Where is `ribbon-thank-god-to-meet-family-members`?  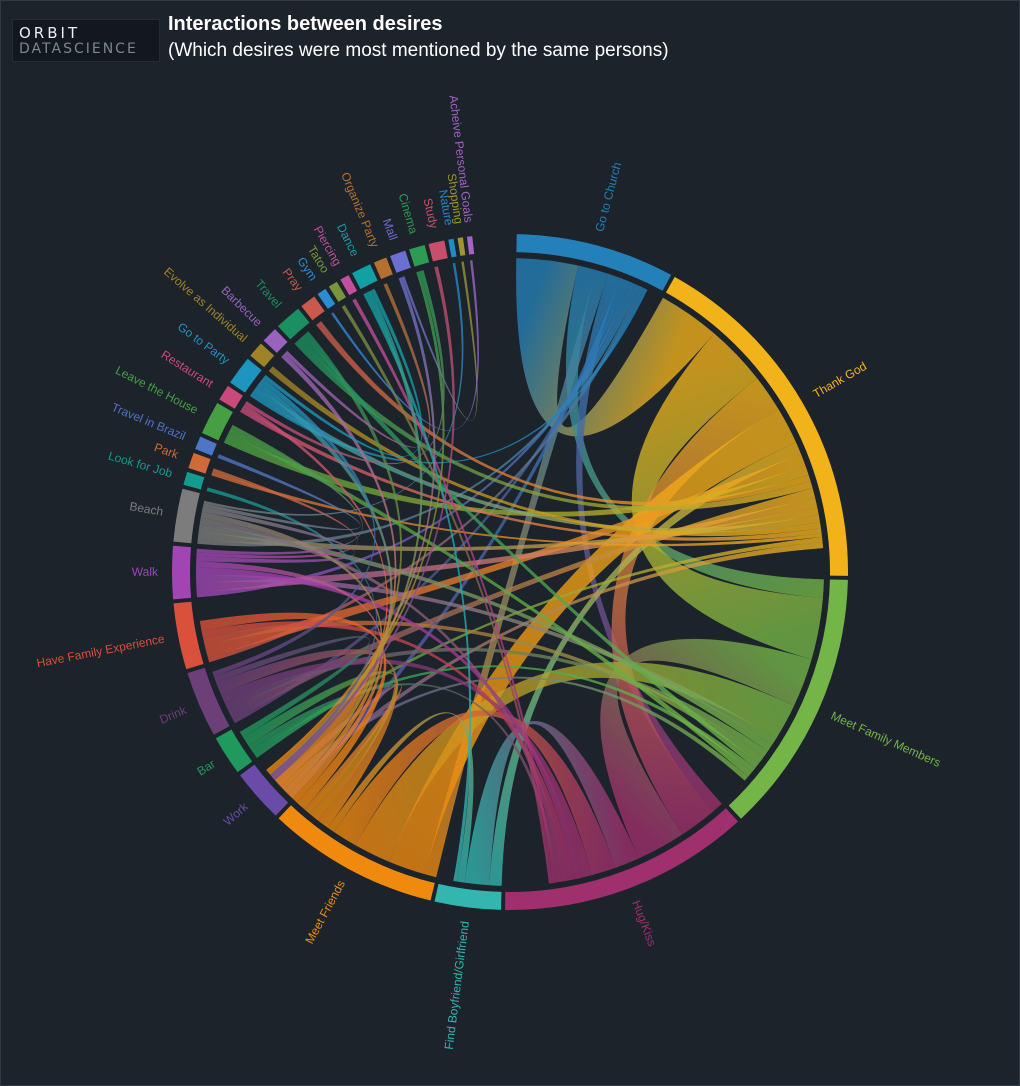
ribbon-thank-god-to-meet-family-members is located at coordinates (727, 496).